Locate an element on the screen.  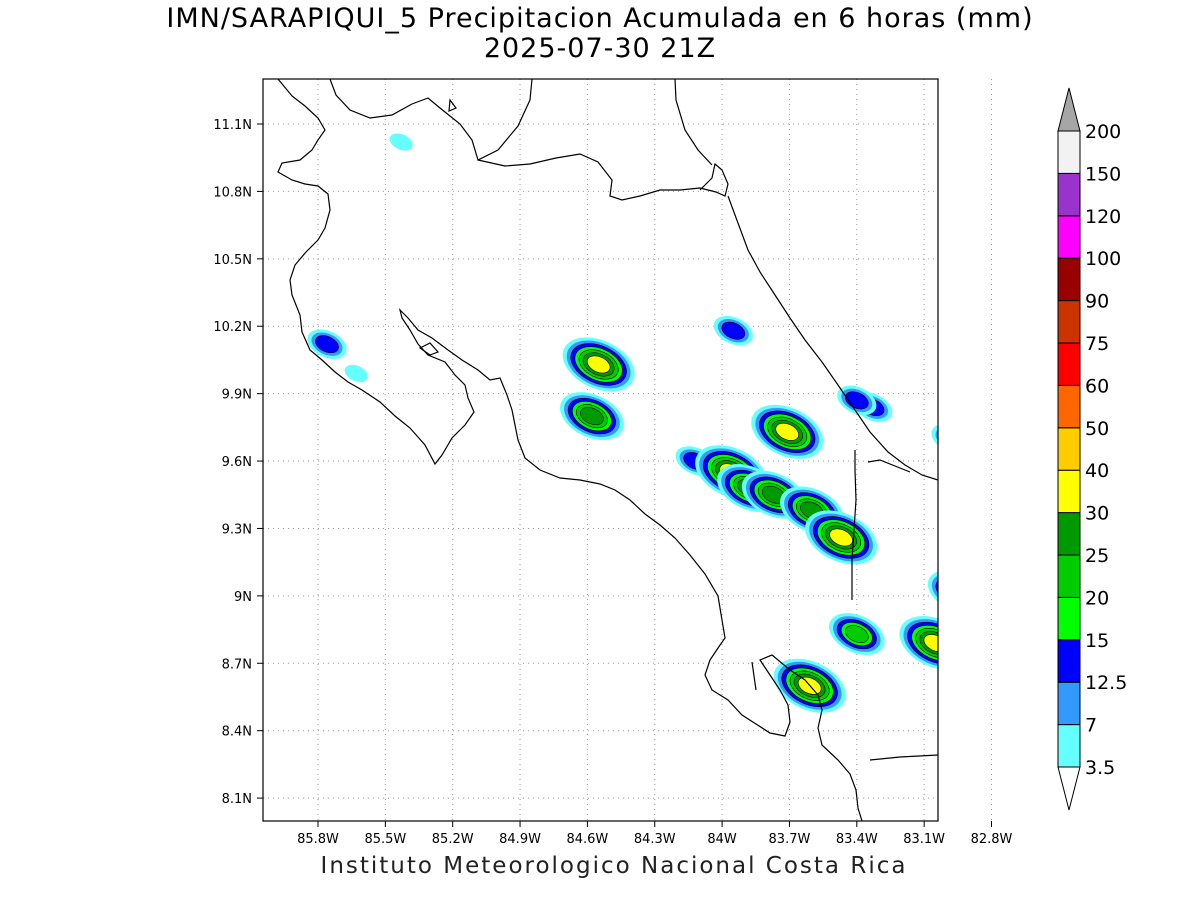
colorbar-label: 25 is located at coordinates (1097, 556).